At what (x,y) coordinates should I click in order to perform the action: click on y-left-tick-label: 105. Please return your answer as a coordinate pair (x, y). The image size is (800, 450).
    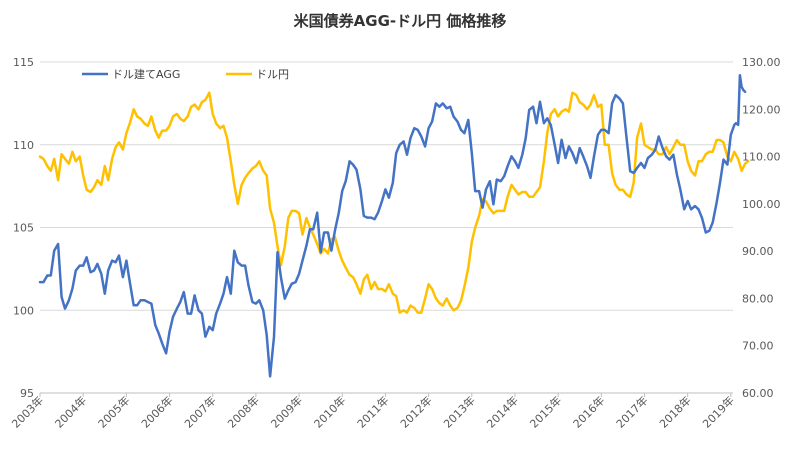
    Looking at the image, I should click on (23, 228).